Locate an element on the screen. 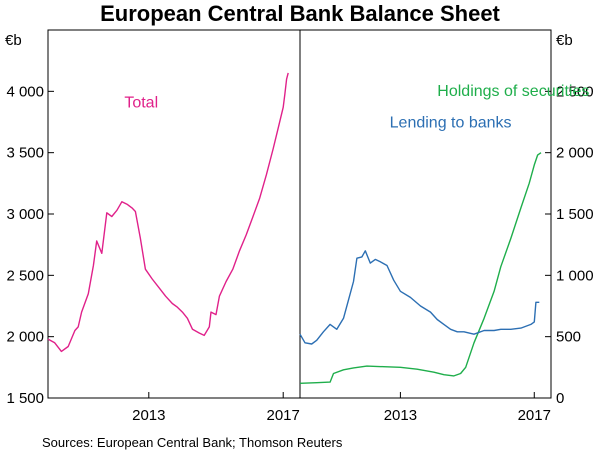 The image size is (600, 454). y-tick-label-right: 2 000 is located at coordinates (575, 153).